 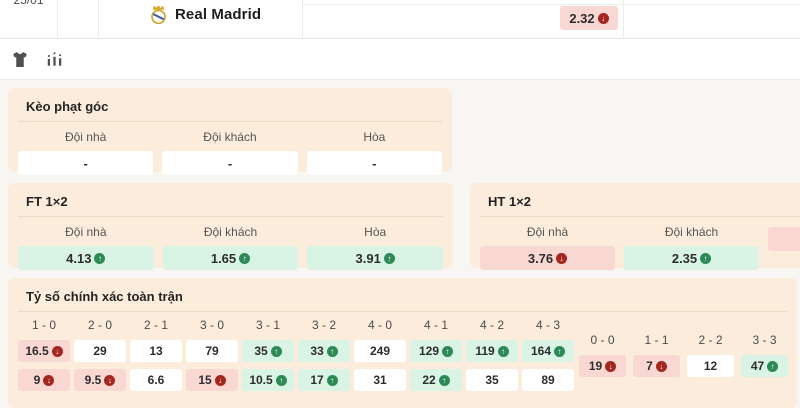 What do you see at coordinates (20, 59) in the screenshot?
I see `jersey-icon` at bounding box center [20, 59].